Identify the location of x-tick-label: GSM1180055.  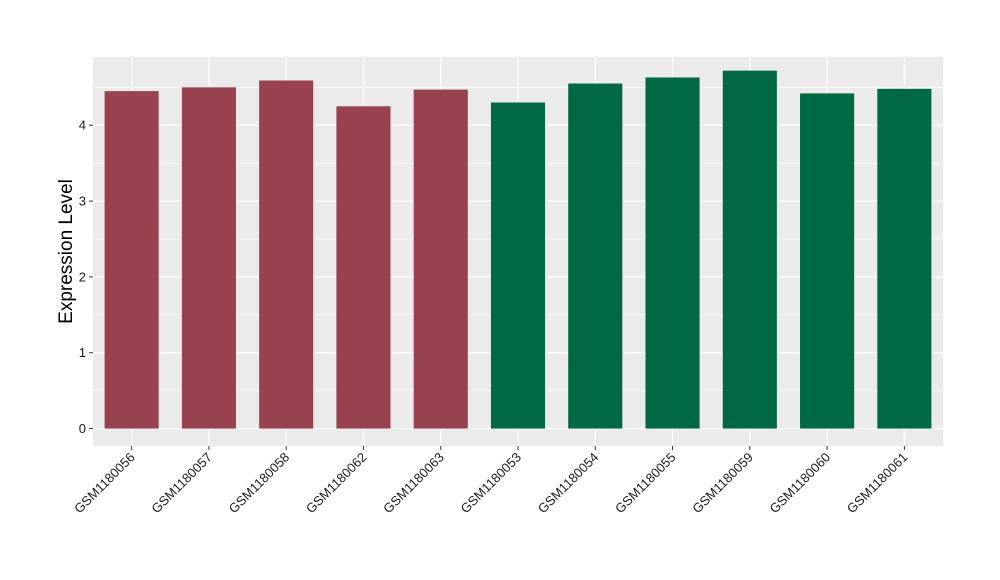
(645, 483).